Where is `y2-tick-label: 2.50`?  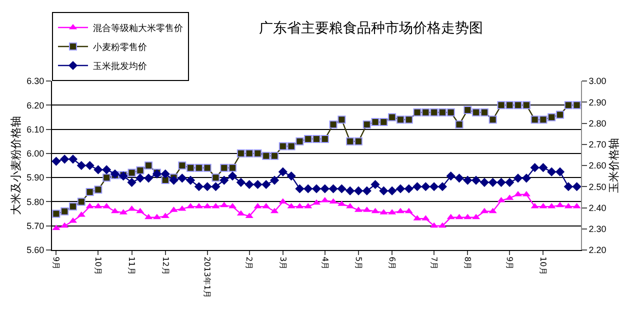 y2-tick-label: 2.50 is located at coordinates (597, 187).